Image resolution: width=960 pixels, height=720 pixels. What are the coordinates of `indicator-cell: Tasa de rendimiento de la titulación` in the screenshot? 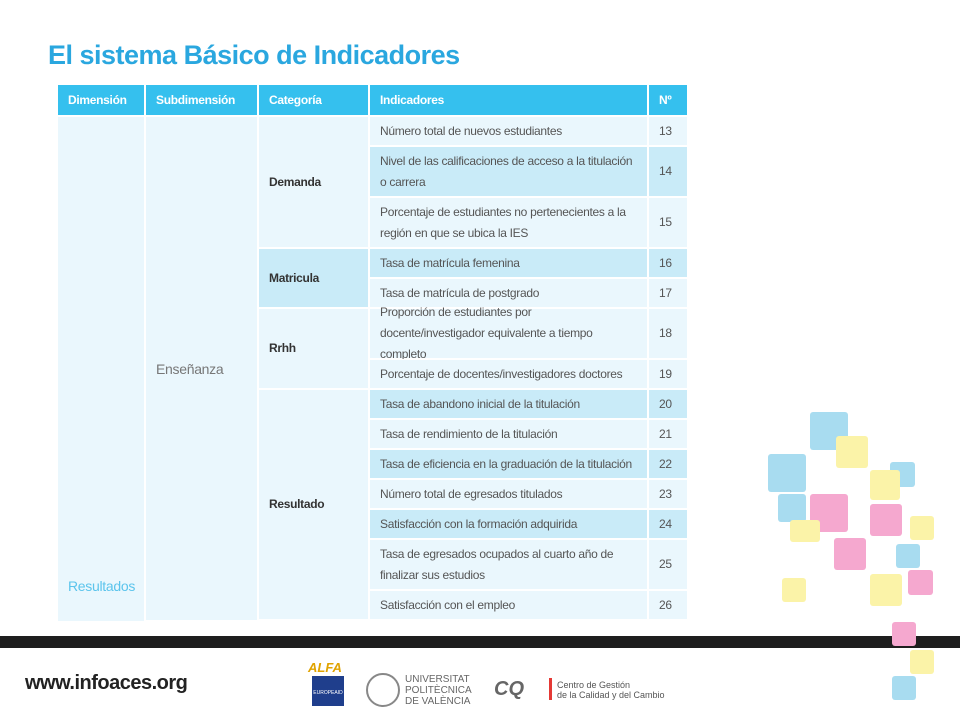 It's located at (508, 434).